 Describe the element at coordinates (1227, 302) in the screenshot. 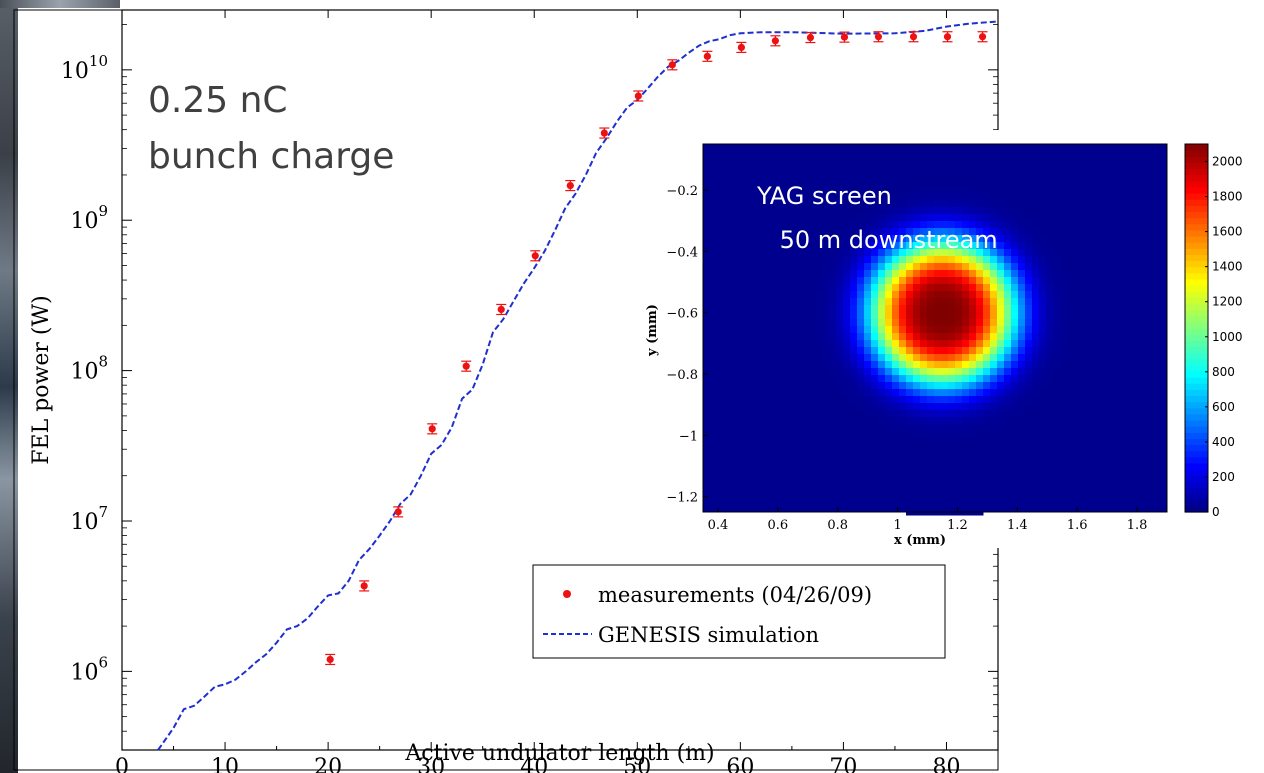

I see `colorbar-tick-label: 1200` at that location.